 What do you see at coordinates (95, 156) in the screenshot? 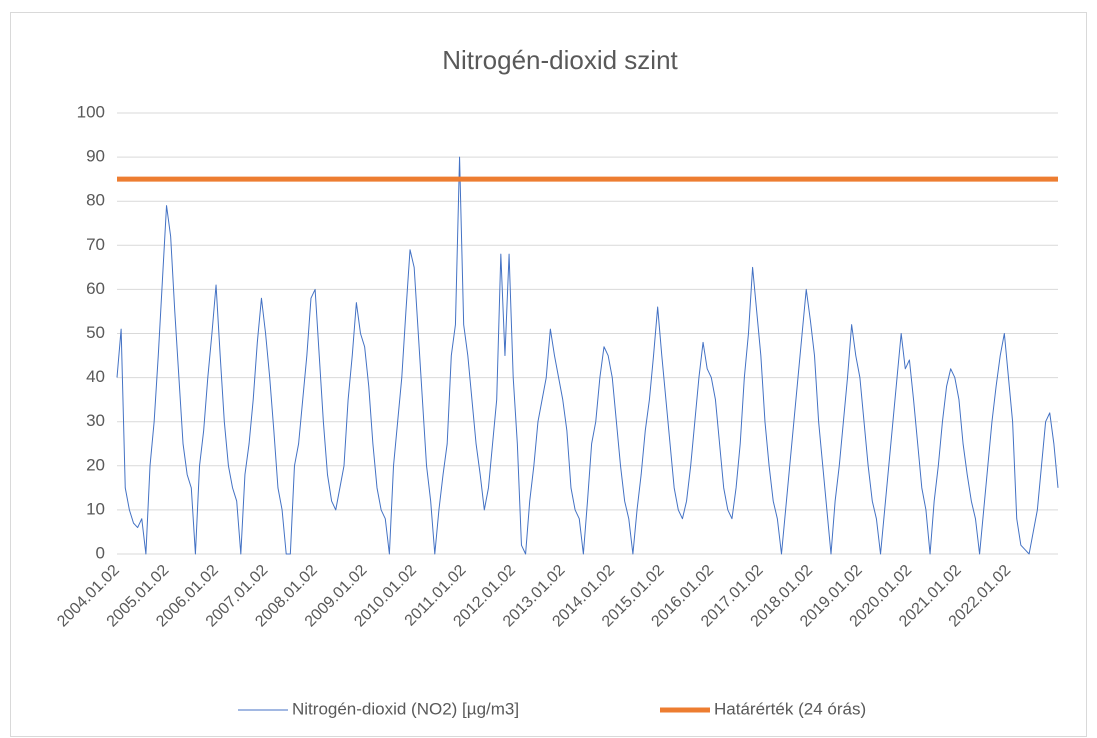
I see `y-tick-label: 90` at bounding box center [95, 156].